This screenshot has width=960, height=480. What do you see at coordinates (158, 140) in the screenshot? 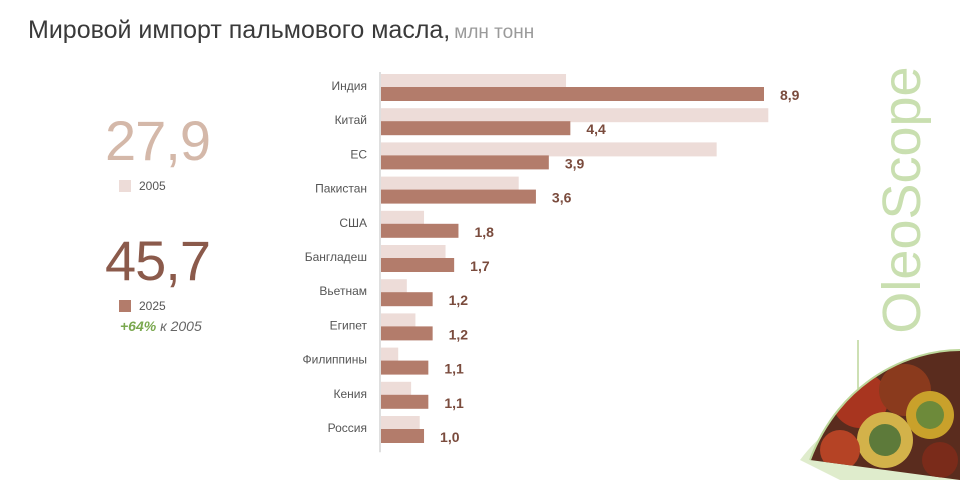
I see `total-2005-value: 27,9` at bounding box center [158, 140].